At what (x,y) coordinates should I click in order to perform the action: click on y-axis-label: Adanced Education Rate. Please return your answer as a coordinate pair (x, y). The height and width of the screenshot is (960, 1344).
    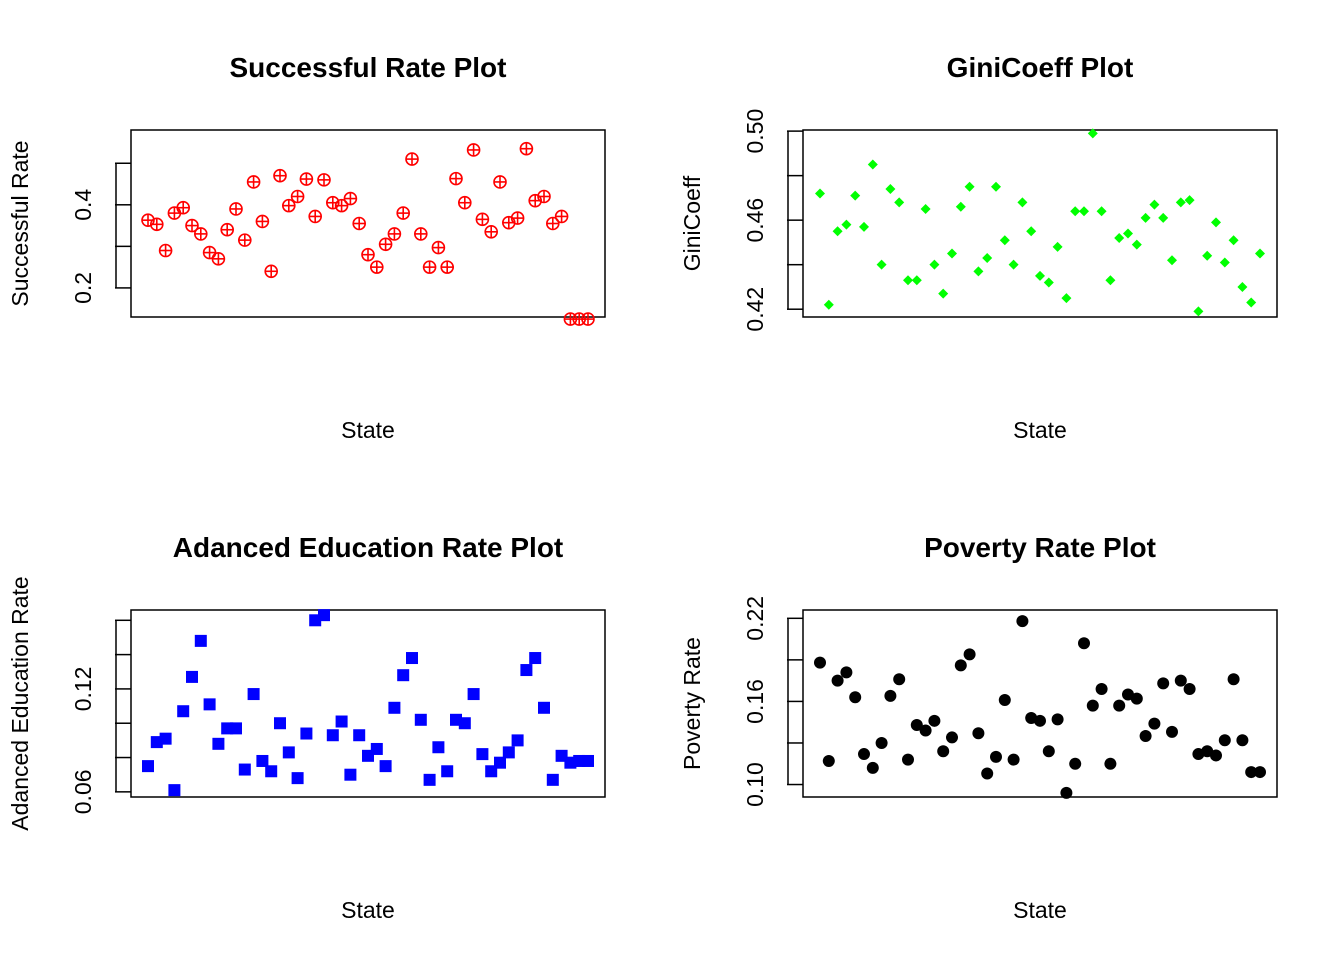
    Looking at the image, I should click on (20, 703).